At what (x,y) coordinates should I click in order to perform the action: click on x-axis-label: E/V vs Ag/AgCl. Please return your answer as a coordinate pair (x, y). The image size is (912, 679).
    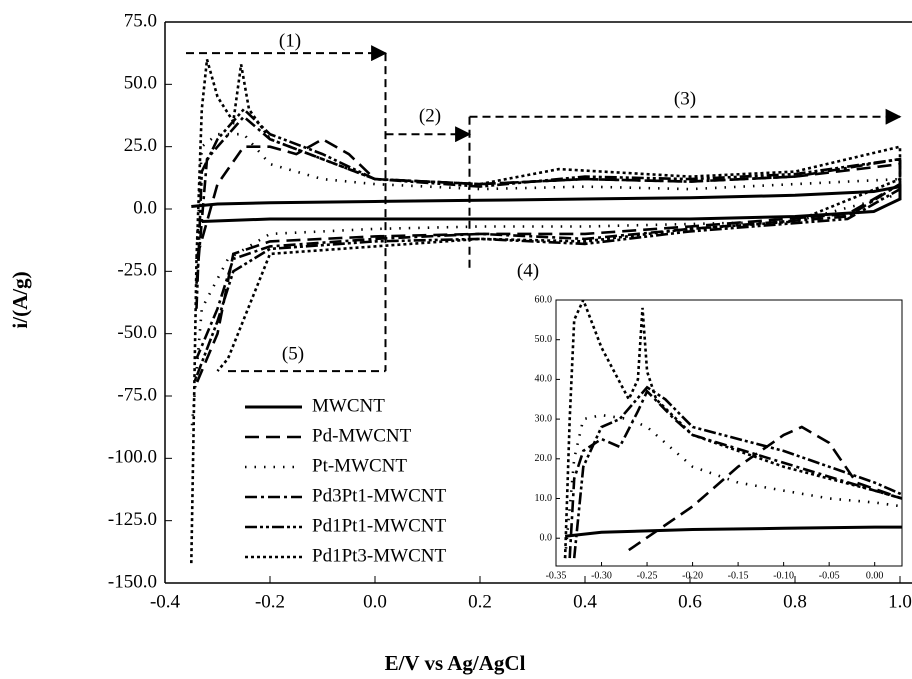
    Looking at the image, I should click on (455, 663).